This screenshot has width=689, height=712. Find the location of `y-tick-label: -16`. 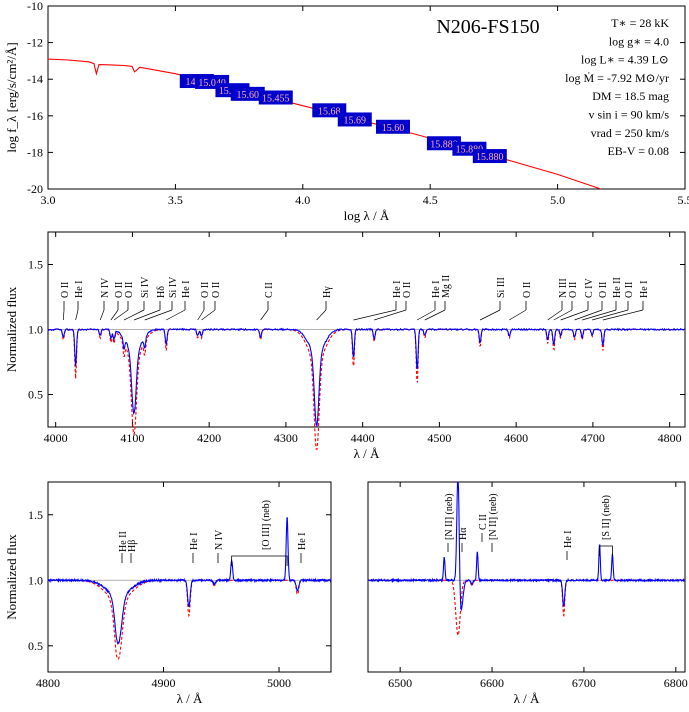

y-tick-label: -16 is located at coordinates (35, 116).